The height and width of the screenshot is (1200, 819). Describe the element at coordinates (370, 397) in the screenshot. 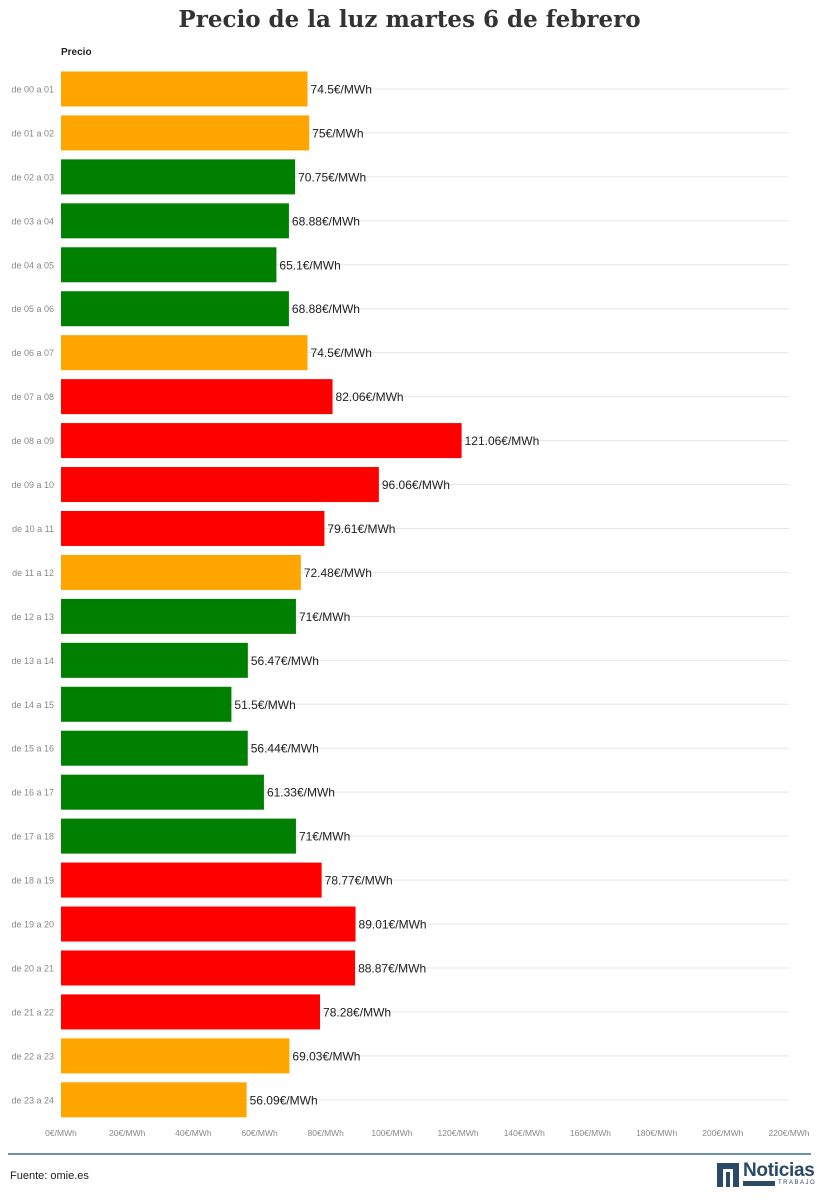

I see `value-label: 82.06€/MWh` at that location.